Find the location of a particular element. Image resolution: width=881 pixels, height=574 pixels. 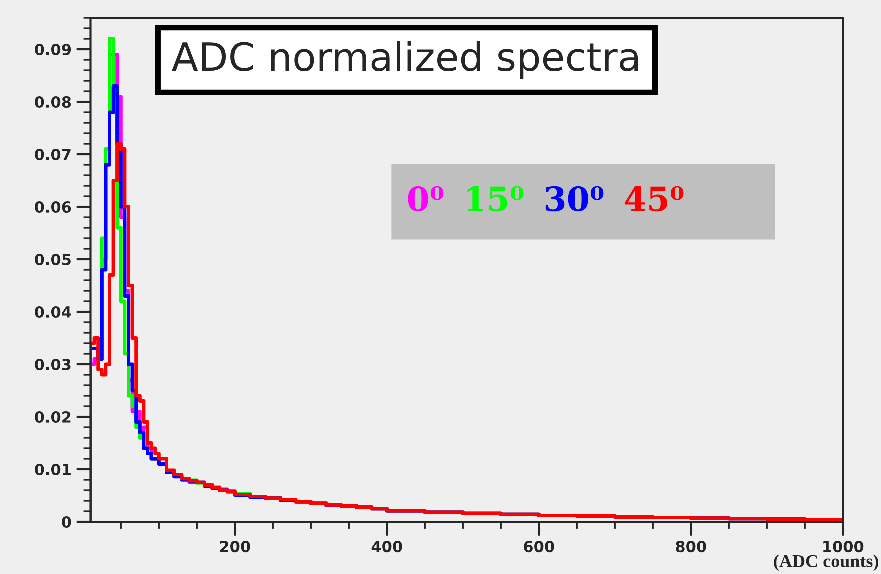

y-tick-label: 0.09 is located at coordinates (53, 50).